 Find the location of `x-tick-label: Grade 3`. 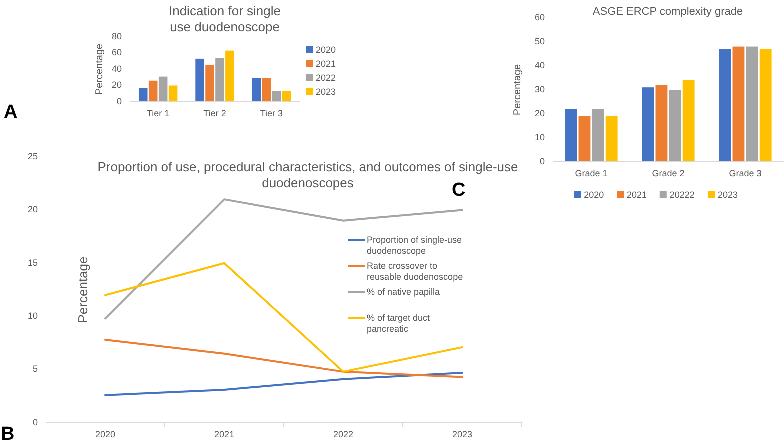

x-tick-label: Grade 3 is located at coordinates (745, 173).